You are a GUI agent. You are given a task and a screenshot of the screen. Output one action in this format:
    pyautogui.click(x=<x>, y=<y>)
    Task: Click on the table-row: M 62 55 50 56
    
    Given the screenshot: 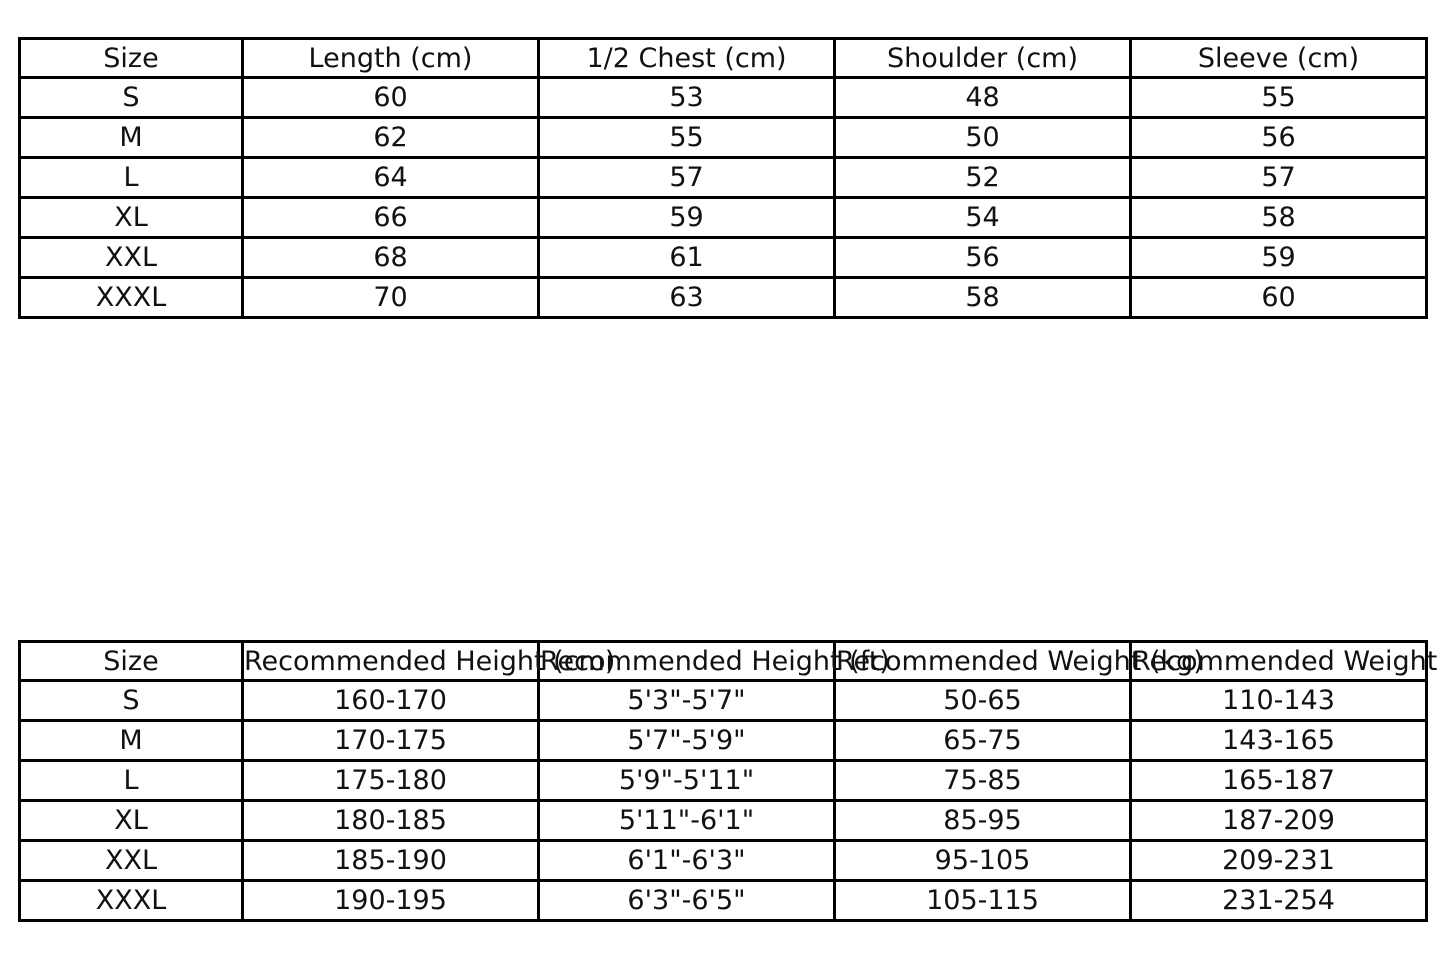 What is the action you would take?
    pyautogui.click(x=723, y=137)
    